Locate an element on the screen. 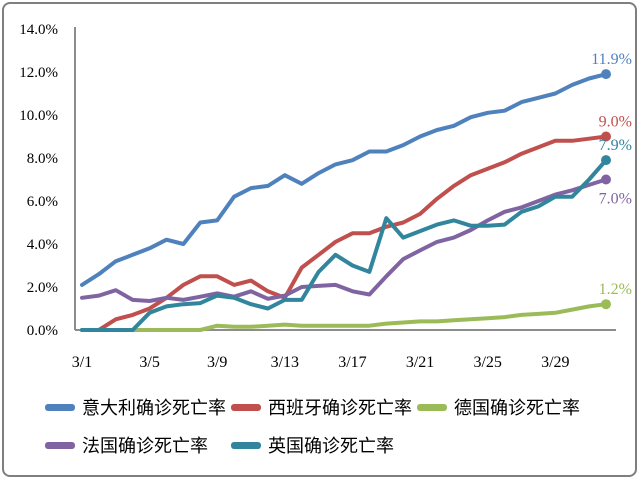  series-end-label-italy: 11.9% is located at coordinates (611, 59).